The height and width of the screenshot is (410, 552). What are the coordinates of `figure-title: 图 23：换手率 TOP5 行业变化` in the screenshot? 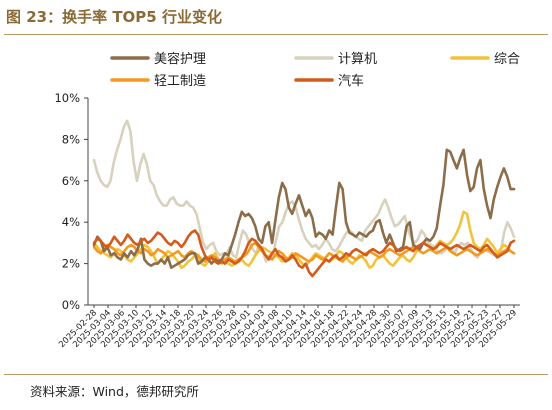 It's located at (114, 17).